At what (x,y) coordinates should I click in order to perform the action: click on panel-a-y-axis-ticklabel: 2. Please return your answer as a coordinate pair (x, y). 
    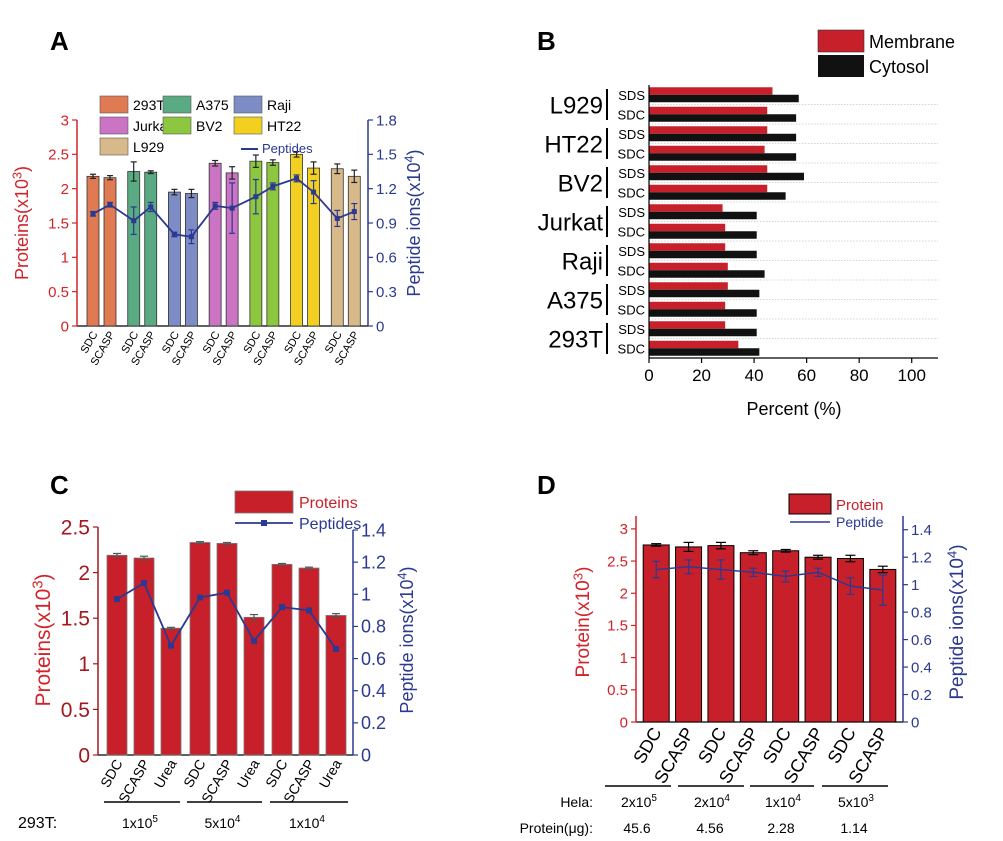
    Looking at the image, I should click on (65, 189).